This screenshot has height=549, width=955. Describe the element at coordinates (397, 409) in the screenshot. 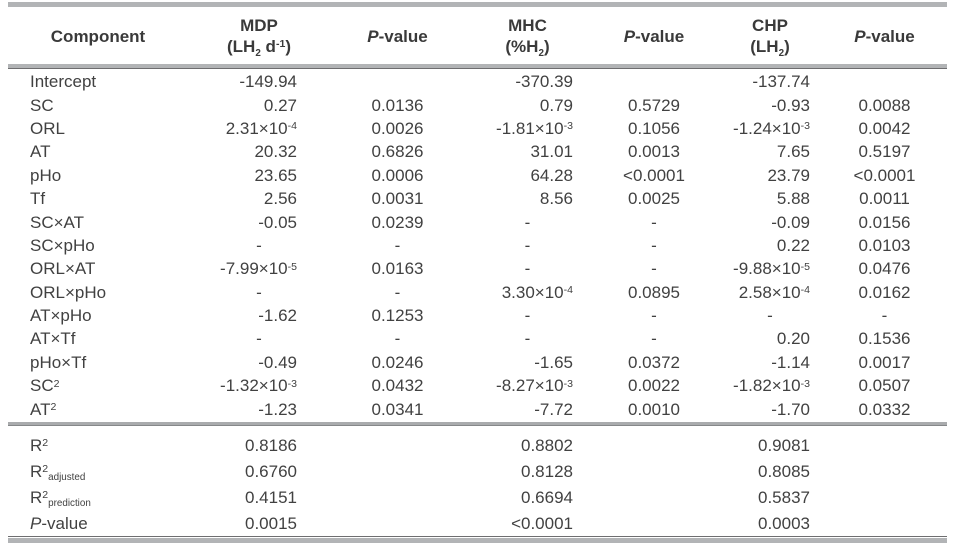

I see `cell-mdp-p-value: 0.0341` at that location.